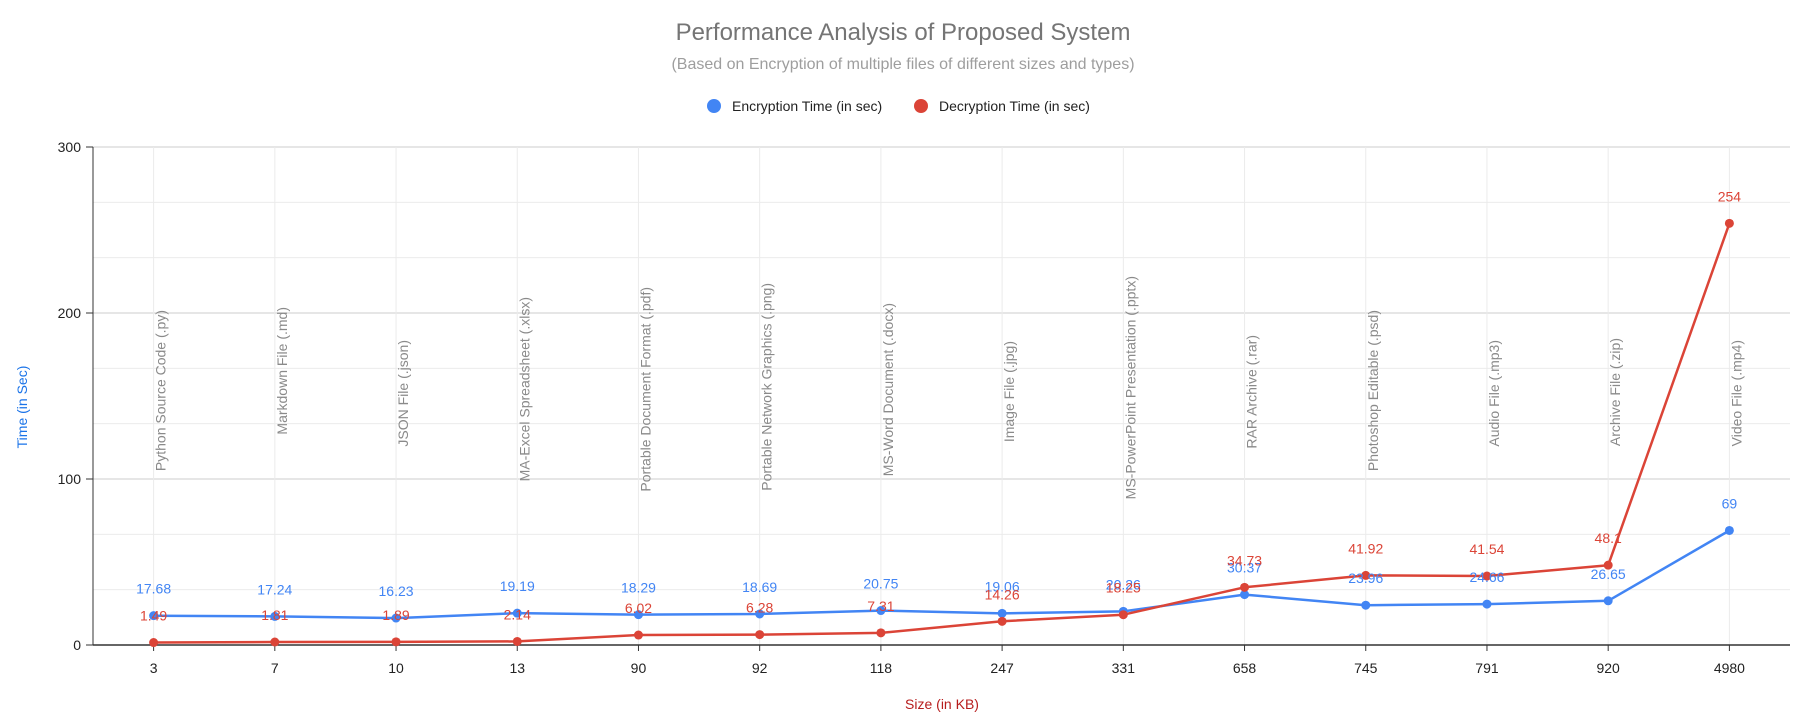  Describe the element at coordinates (1486, 549) in the screenshot. I see `decryption-data-label: 41.54` at that location.